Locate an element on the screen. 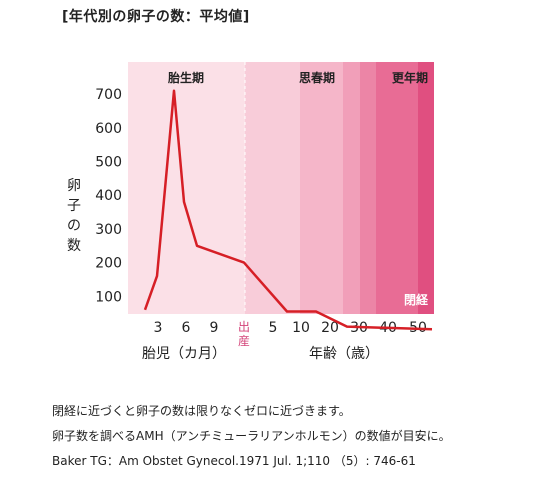 Image resolution: width=543 pixels, height=486 pixels. x-tick-label-fetal: 9 is located at coordinates (214, 328).